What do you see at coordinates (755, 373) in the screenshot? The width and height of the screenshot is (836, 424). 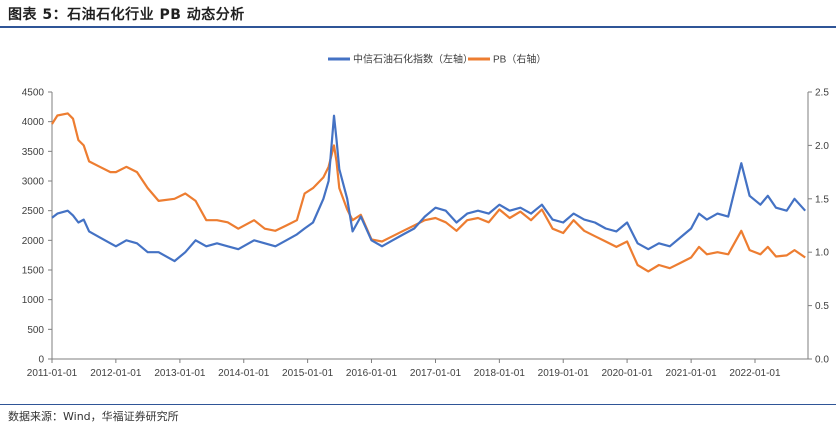 I see `x-tick-label: 2022-01-01` at bounding box center [755, 373].